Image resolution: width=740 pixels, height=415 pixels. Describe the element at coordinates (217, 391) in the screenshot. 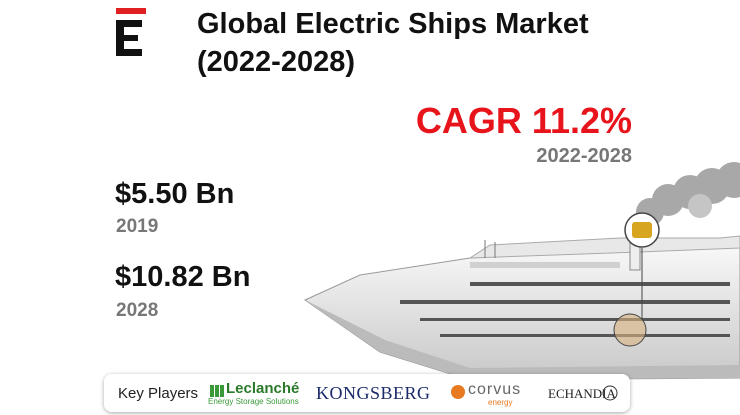

I see `leclanche-icon` at that location.